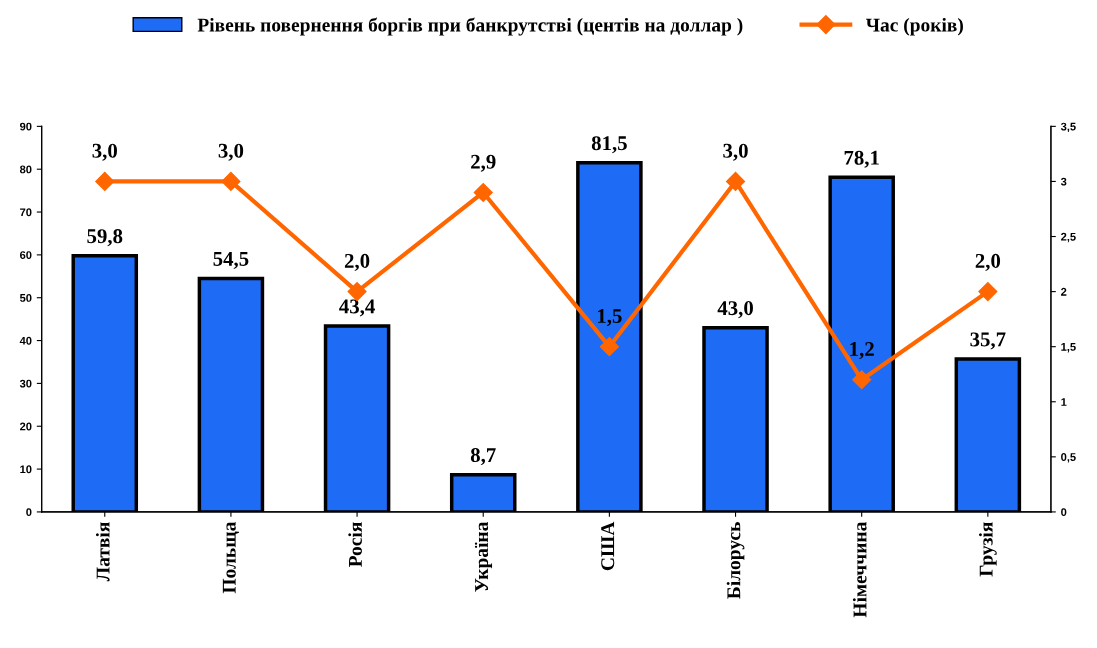 The height and width of the screenshot is (648, 1097). I want to click on data-label: 1,2, so click(862, 351).